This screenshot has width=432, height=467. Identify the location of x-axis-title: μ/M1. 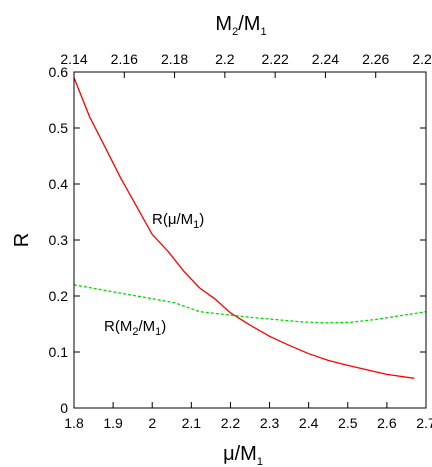
(243, 455).